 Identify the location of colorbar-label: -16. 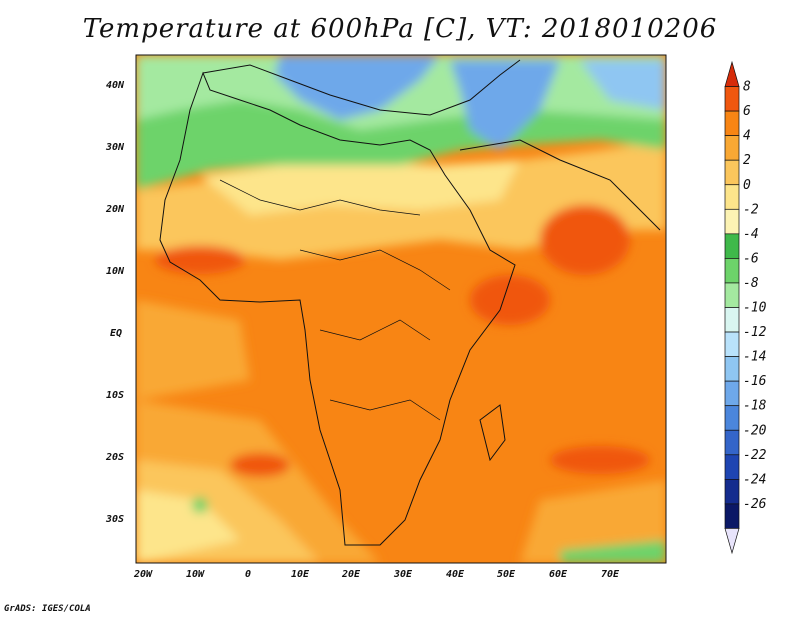
(755, 381).